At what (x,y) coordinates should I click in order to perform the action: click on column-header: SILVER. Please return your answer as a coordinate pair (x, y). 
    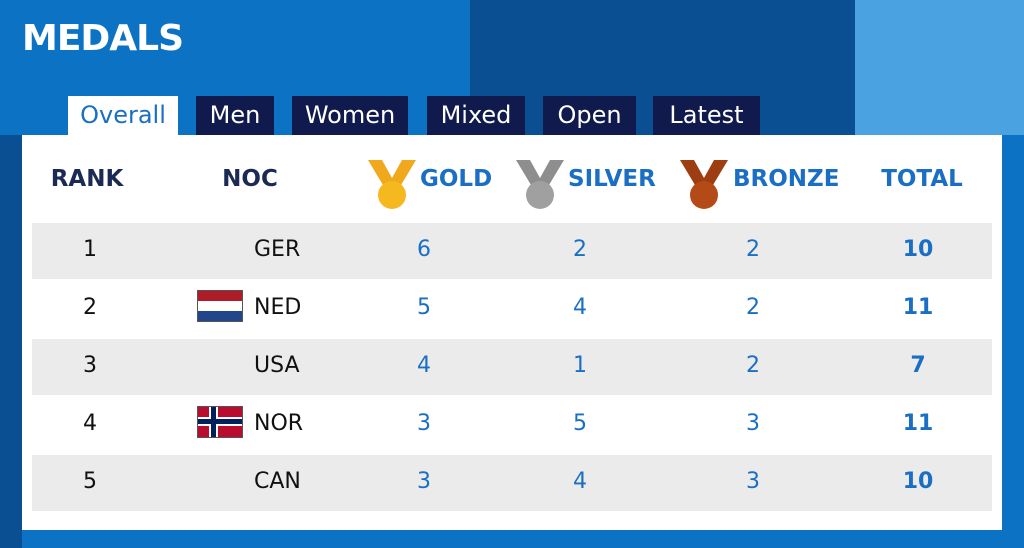
    Looking at the image, I should click on (612, 179).